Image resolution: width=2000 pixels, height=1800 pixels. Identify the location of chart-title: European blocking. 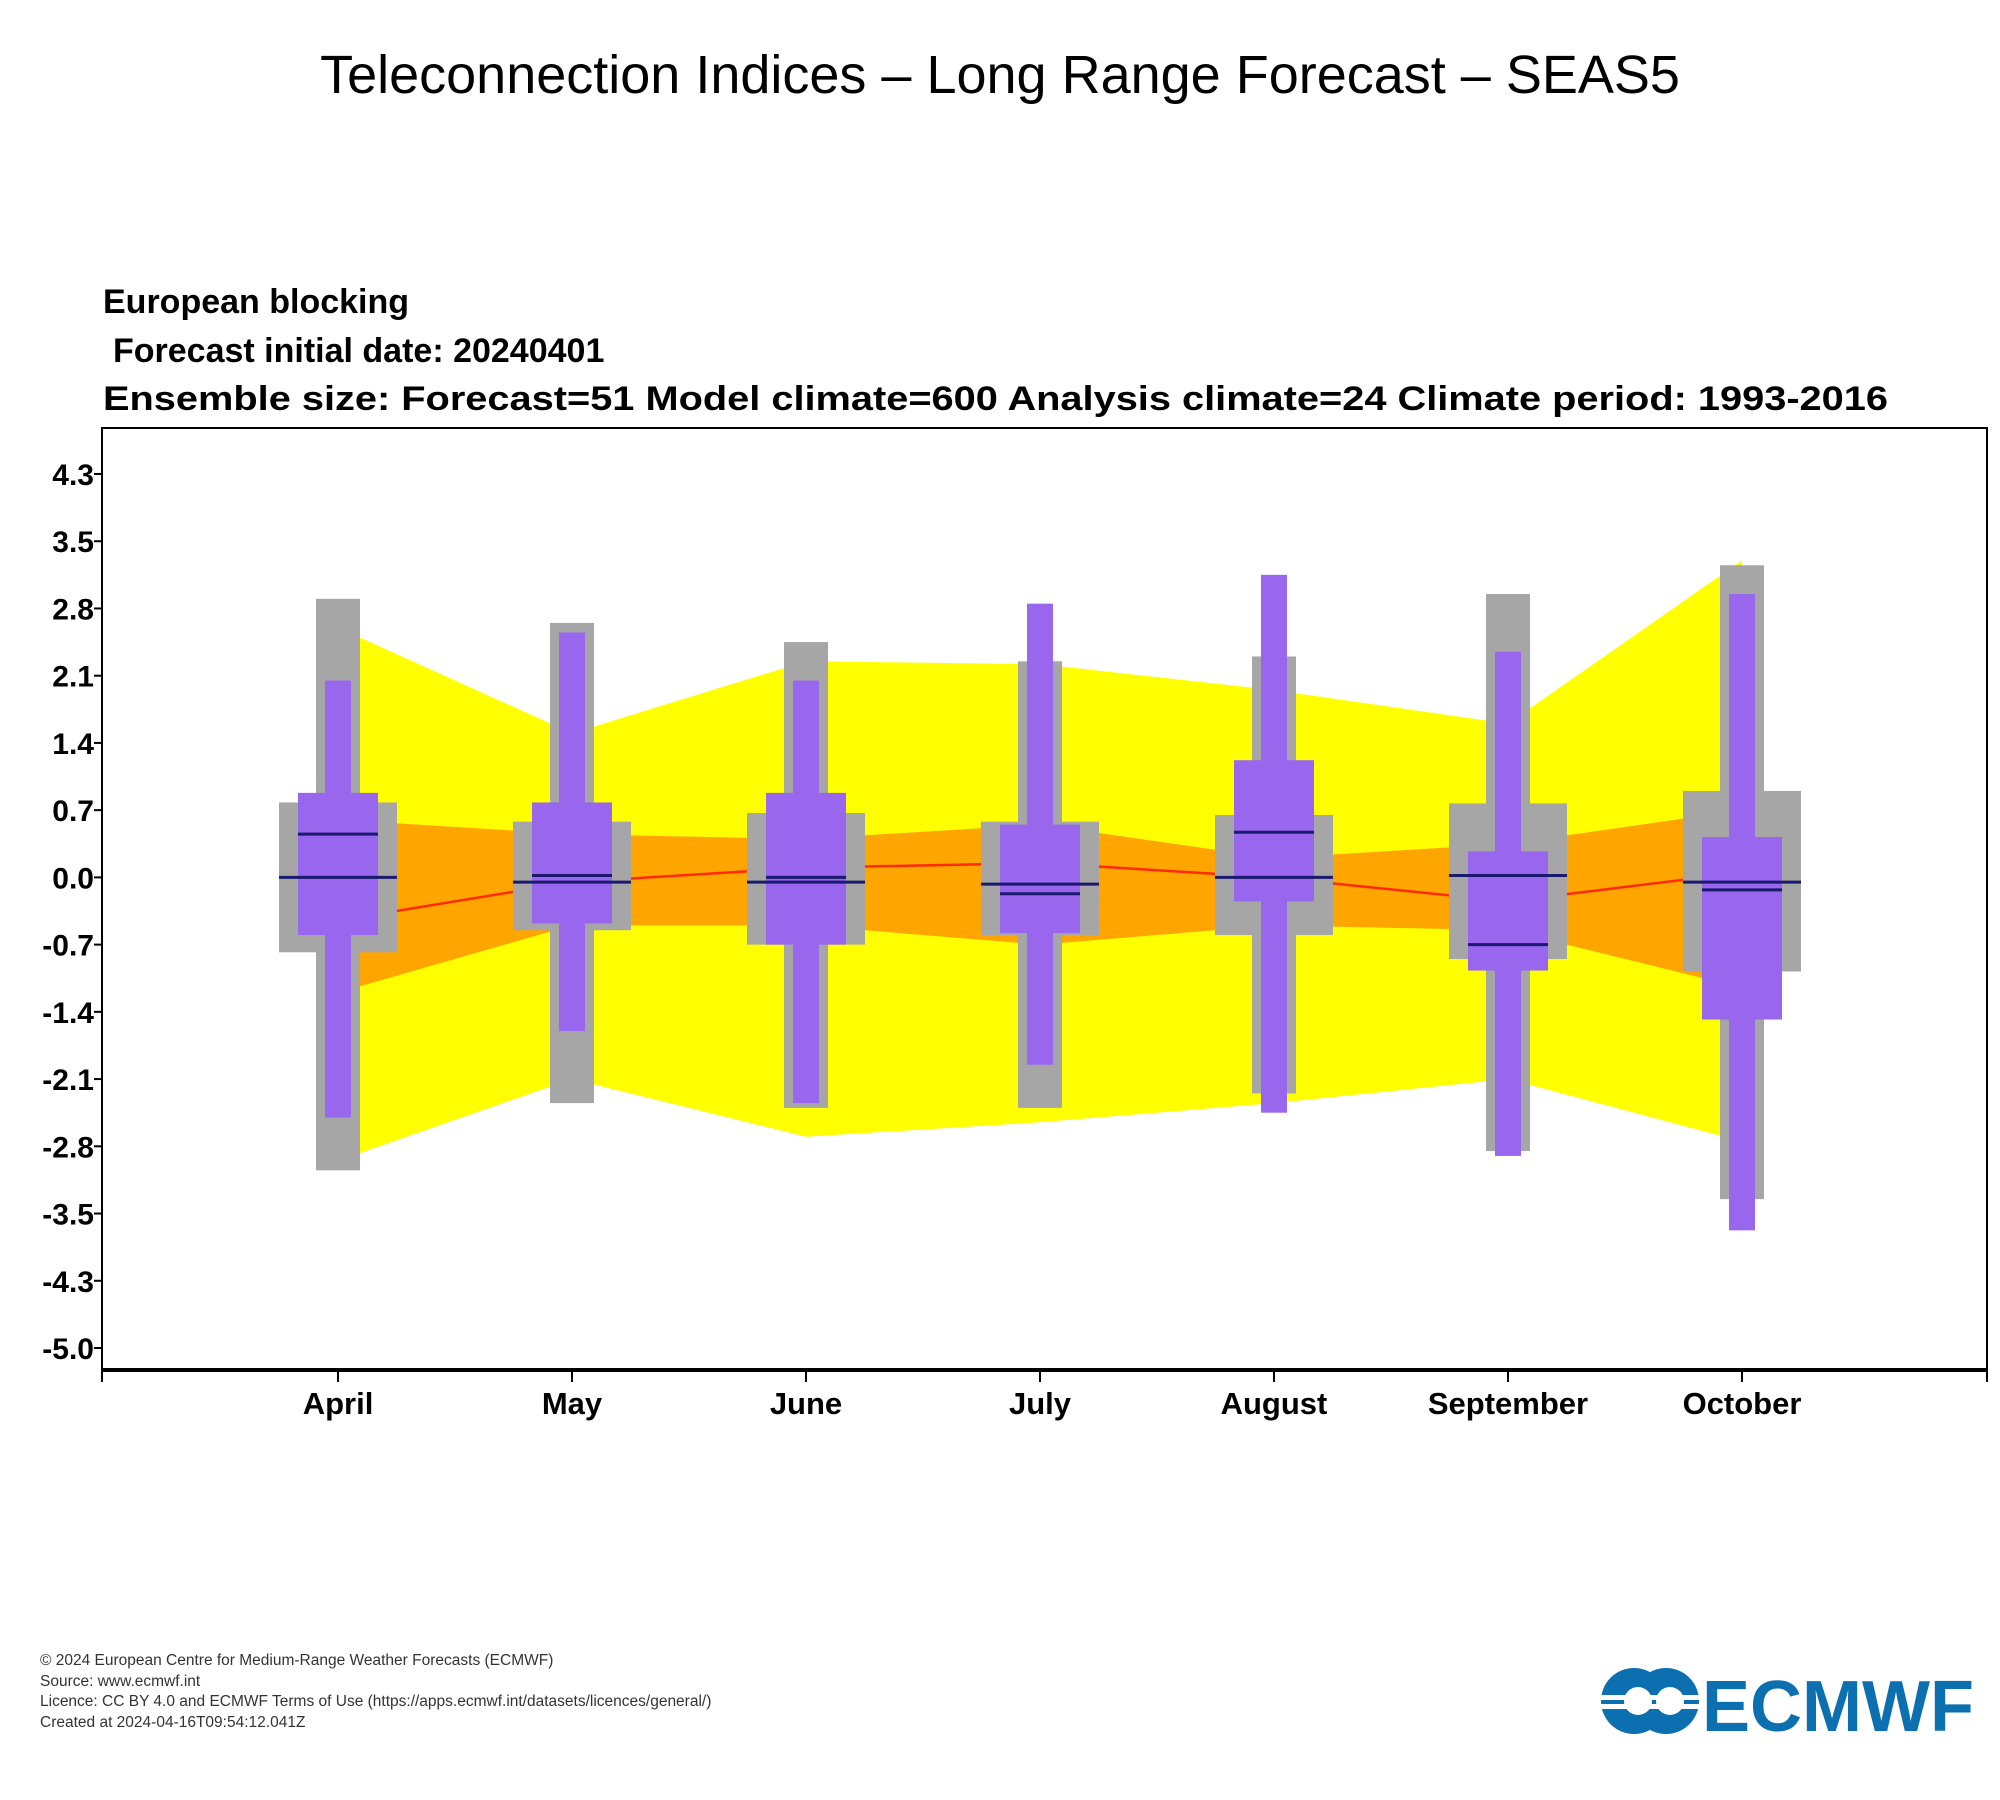
(256, 302).